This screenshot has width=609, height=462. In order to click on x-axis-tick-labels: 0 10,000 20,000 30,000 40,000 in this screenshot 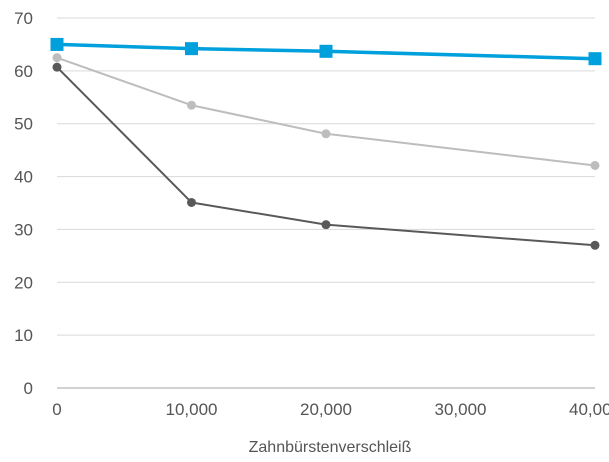, I will do `click(330, 409)`.